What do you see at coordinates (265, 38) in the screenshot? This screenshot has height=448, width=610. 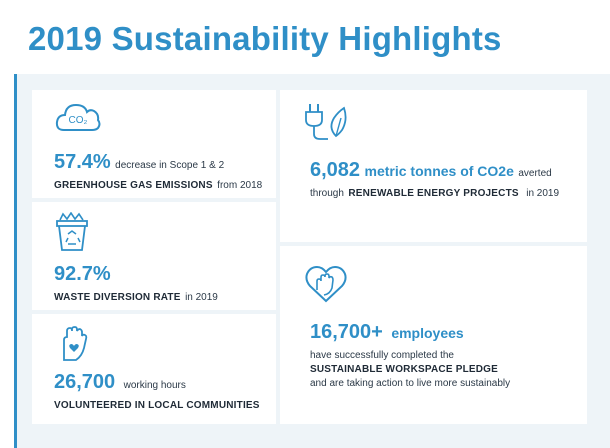 I see `page-title: 2019 Sustainability Highlights` at bounding box center [265, 38].